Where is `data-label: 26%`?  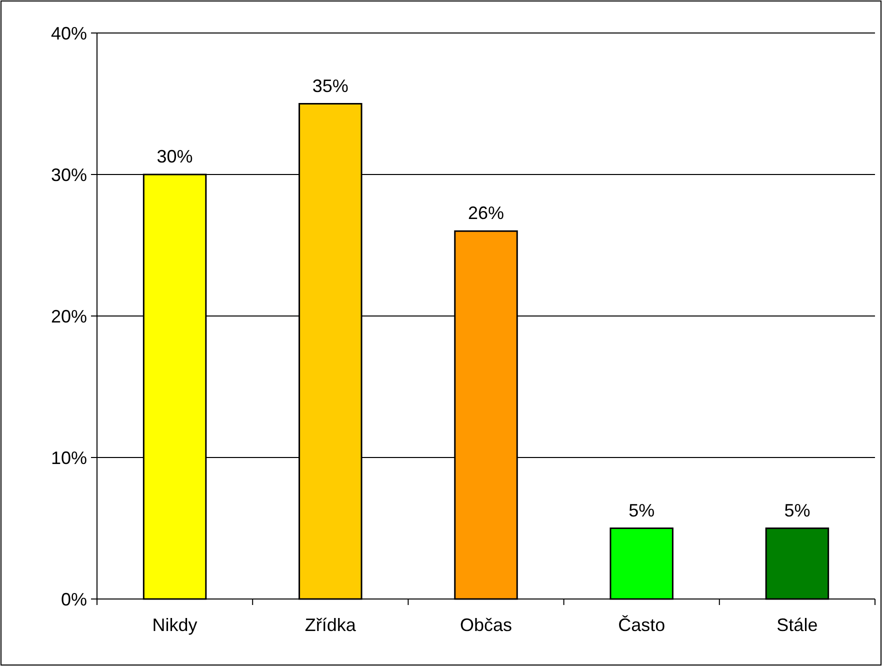
data-label: 26% is located at coordinates (486, 213).